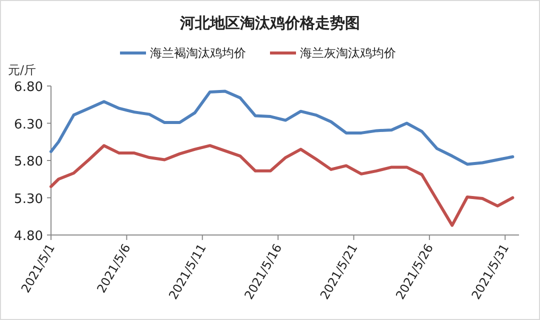 This screenshot has width=540, height=320. What do you see at coordinates (28, 199) in the screenshot?
I see `y-tick-label: 5.30` at bounding box center [28, 199].